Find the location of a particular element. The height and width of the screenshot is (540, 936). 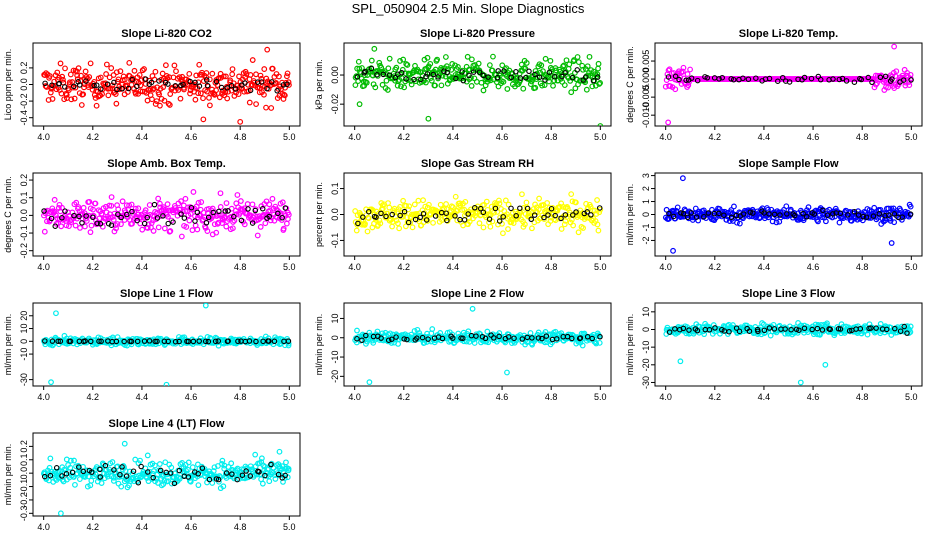

x-tick-label: 4.8 is located at coordinates (240, 527).